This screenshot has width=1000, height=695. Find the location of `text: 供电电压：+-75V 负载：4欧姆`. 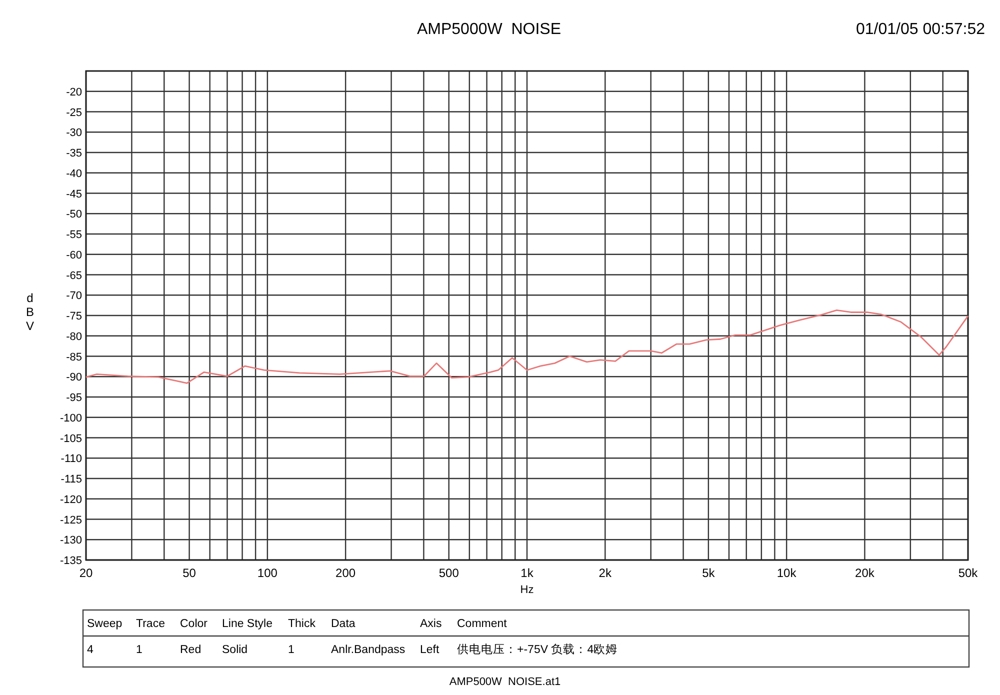

text: 供电电压：+-75V 负载：4欧姆 is located at coordinates (537, 649).